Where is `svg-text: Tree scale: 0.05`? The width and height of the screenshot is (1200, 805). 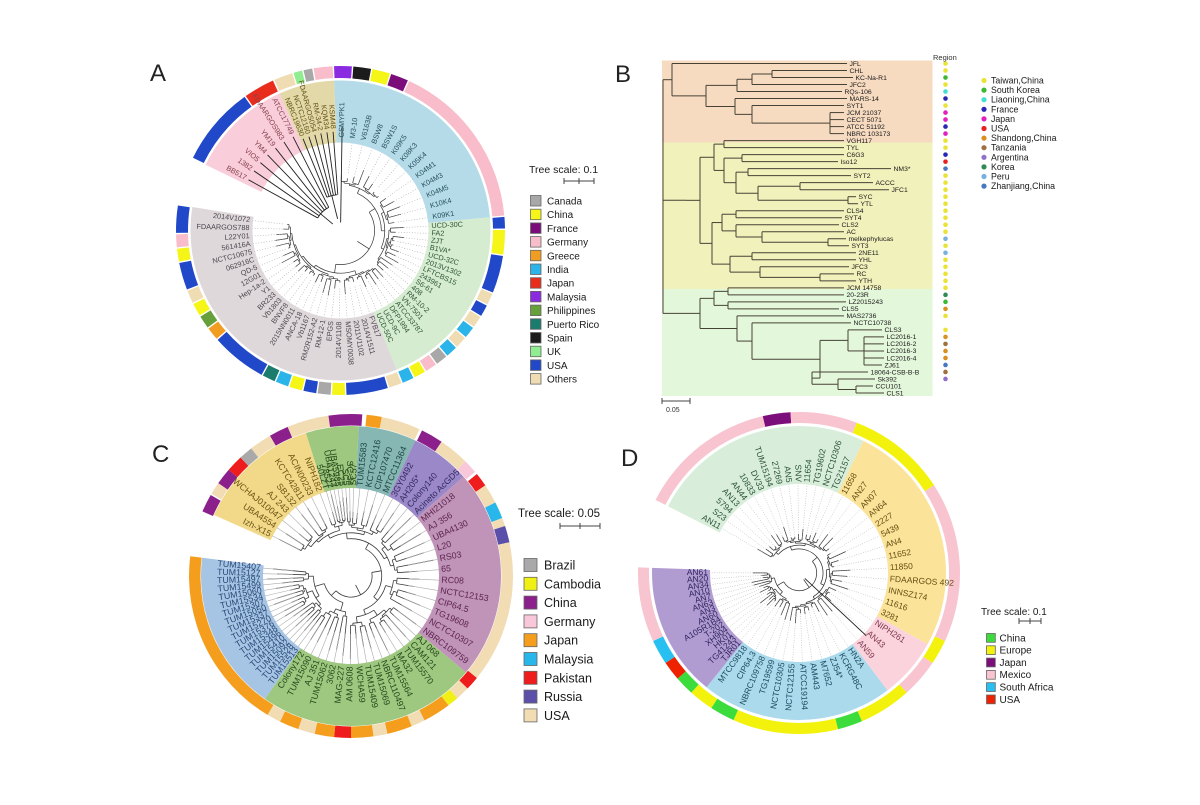 svg-text: Tree scale: 0.05 is located at coordinates (559, 514).